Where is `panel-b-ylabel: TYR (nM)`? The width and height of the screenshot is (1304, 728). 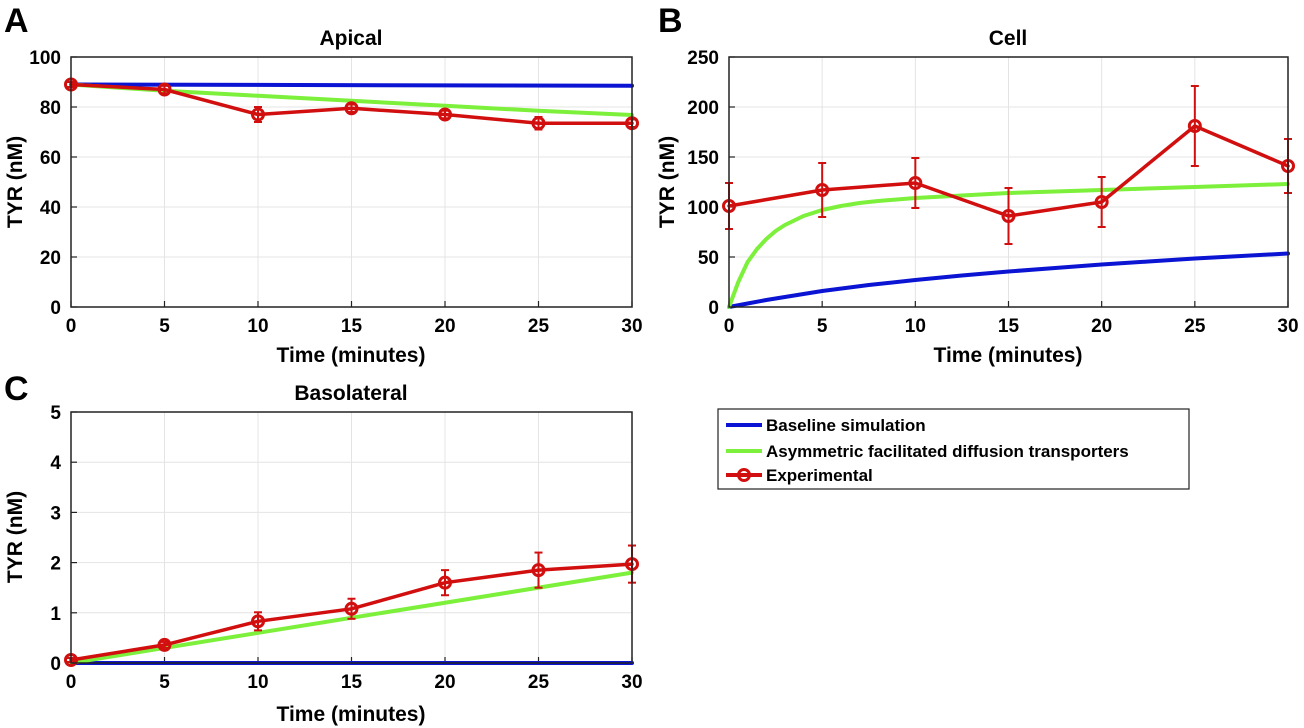
panel-b-ylabel: TYR (nM) is located at coordinates (667, 182).